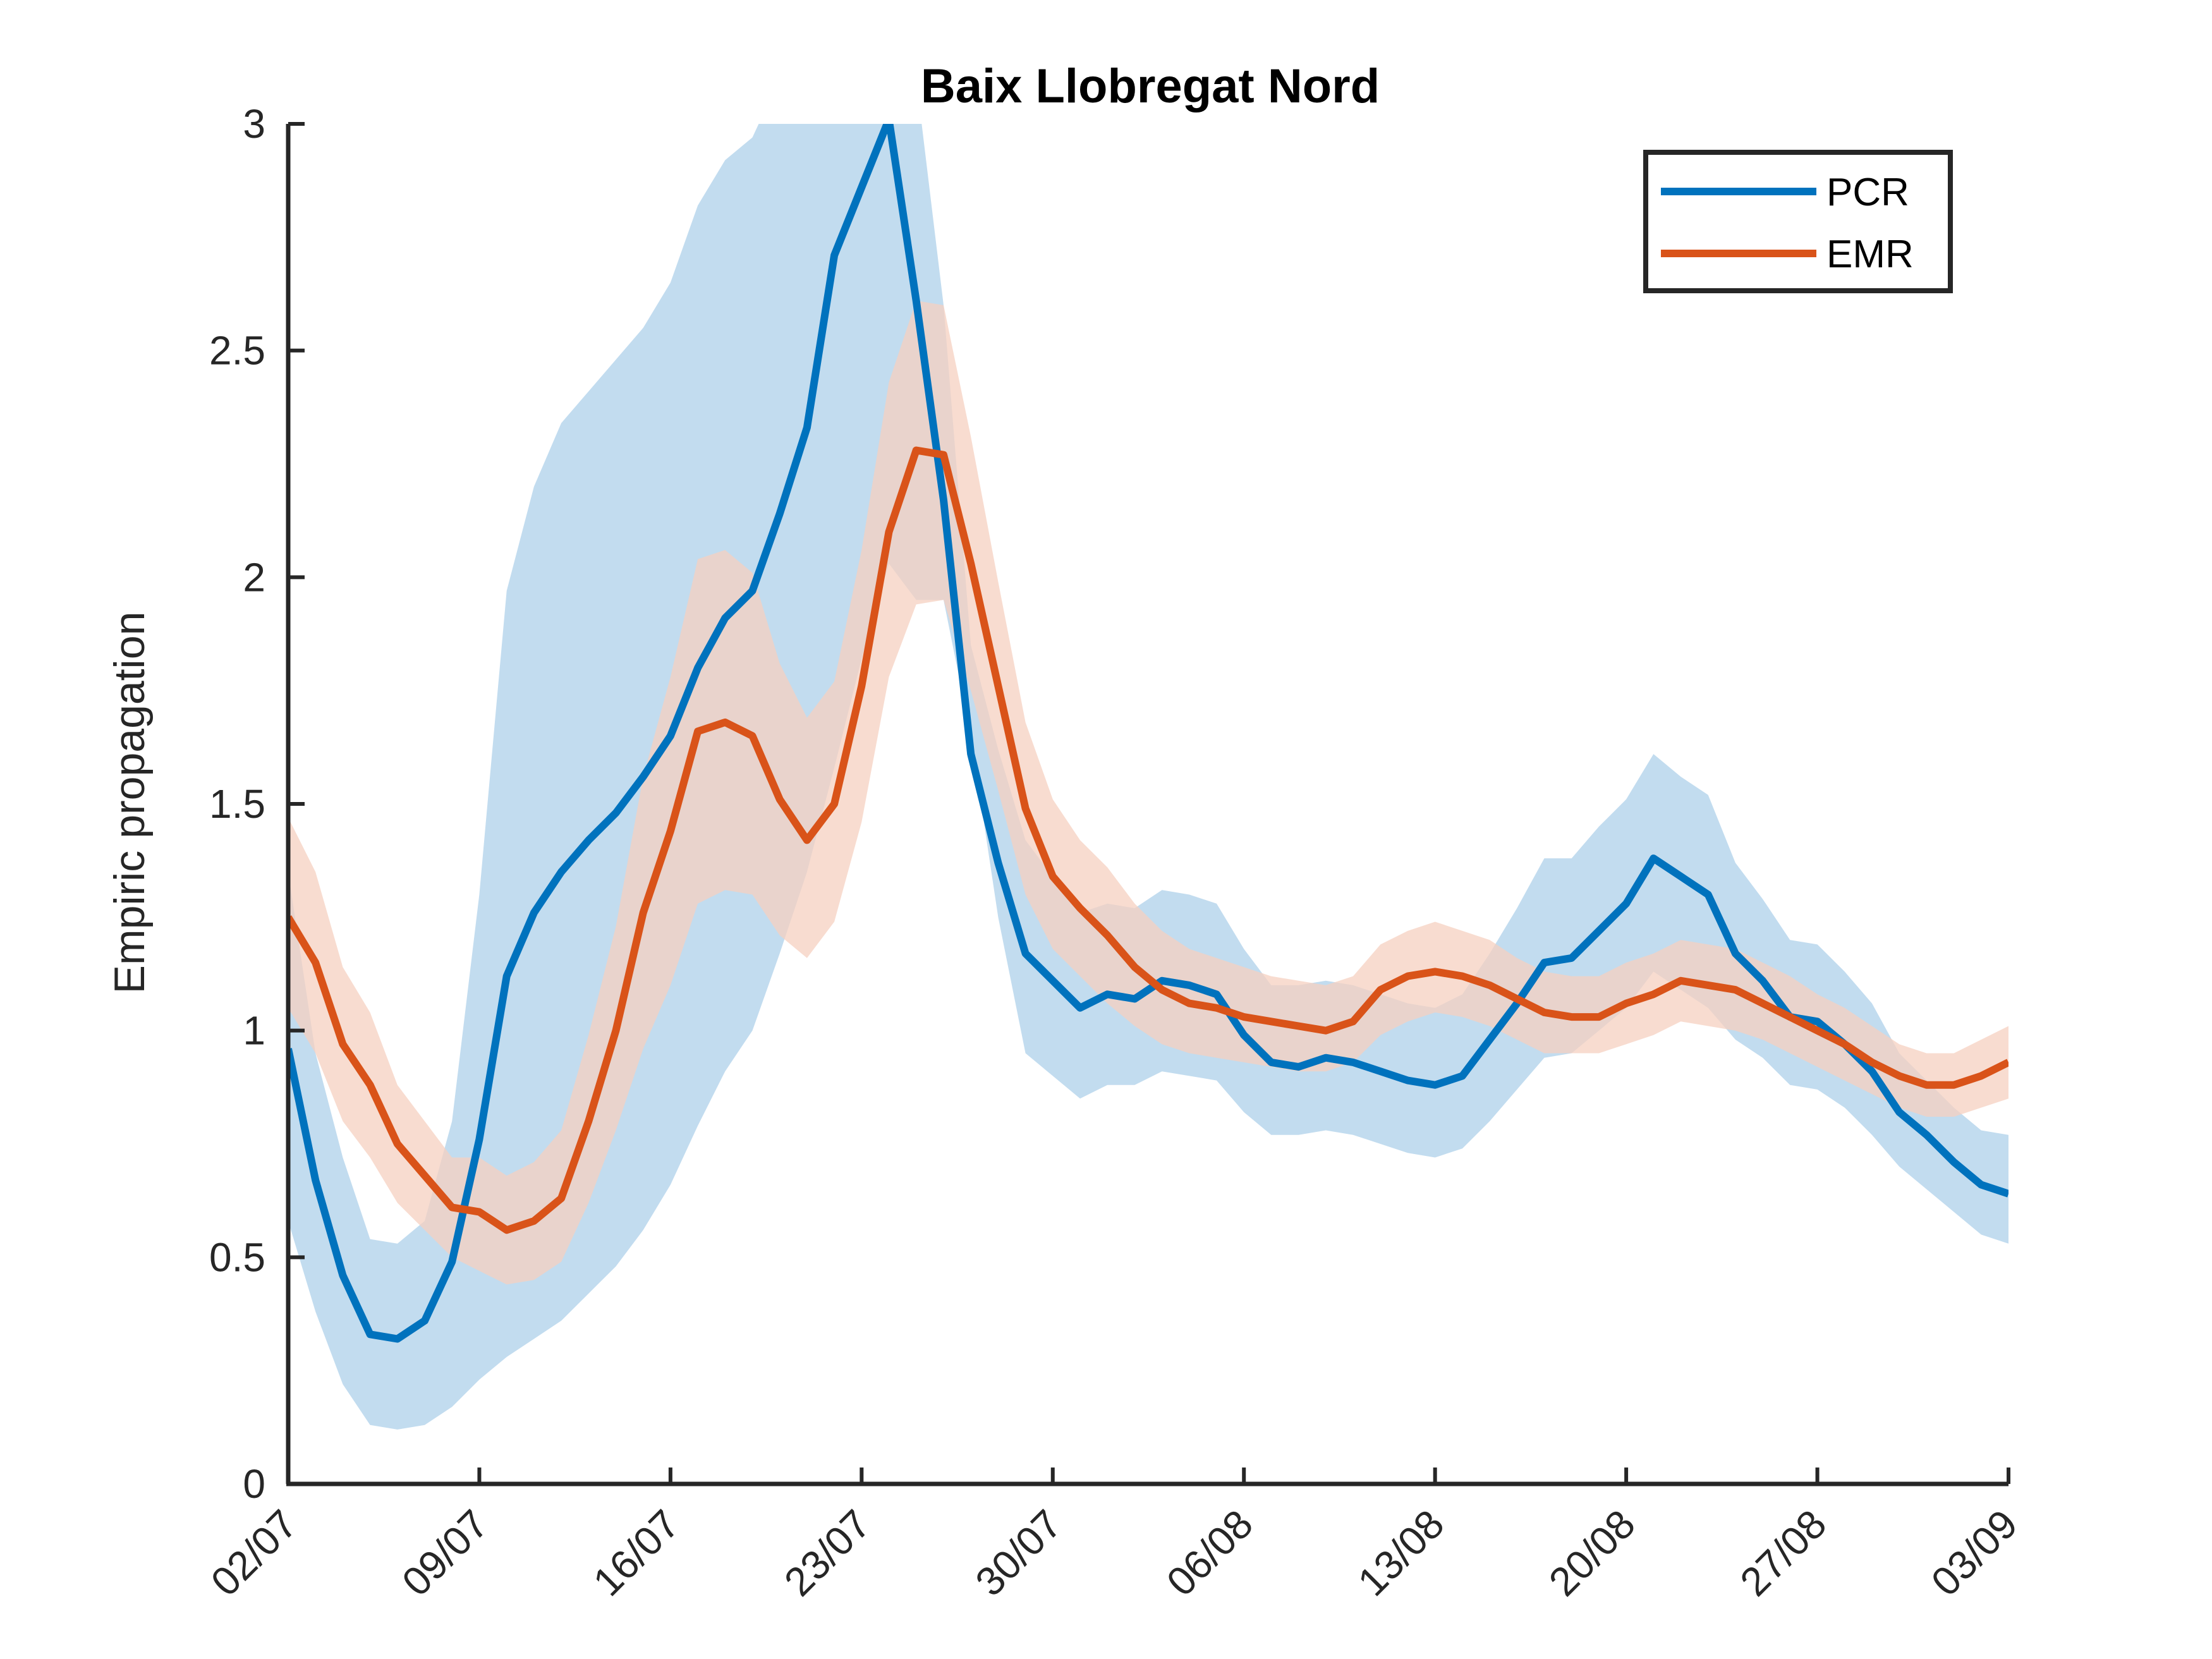 The height and width of the screenshot is (1659, 2212). I want to click on y-axis-label: Empiric propagation, so click(130, 803).